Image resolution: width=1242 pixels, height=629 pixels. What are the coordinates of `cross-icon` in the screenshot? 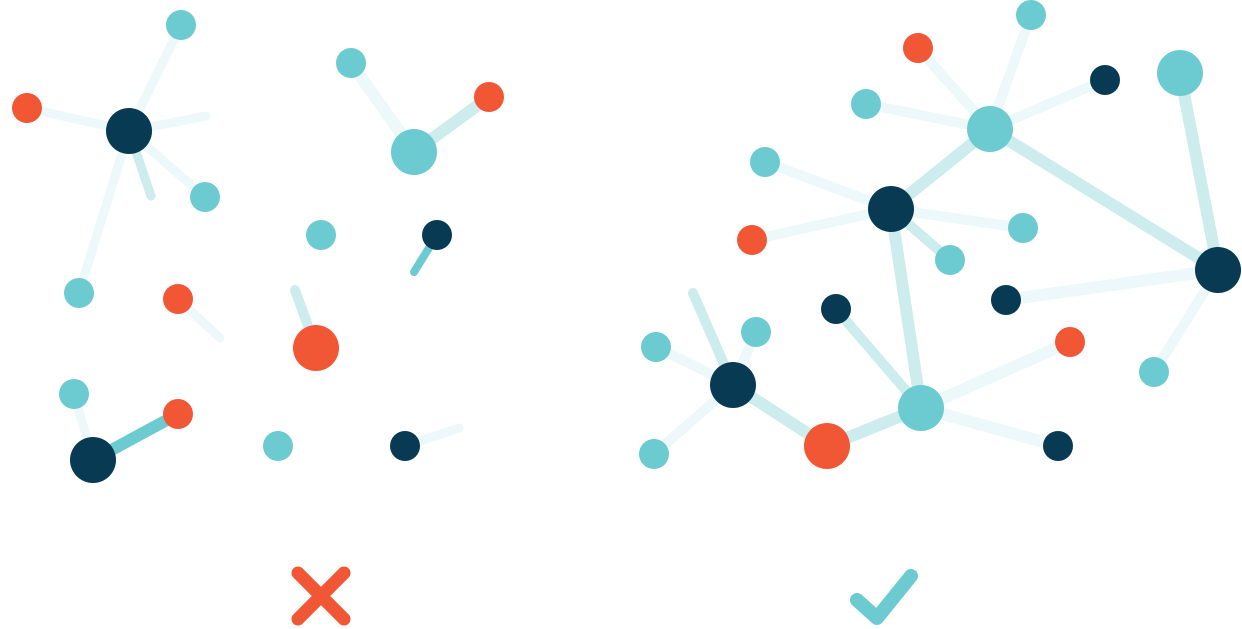 It's located at (321, 596).